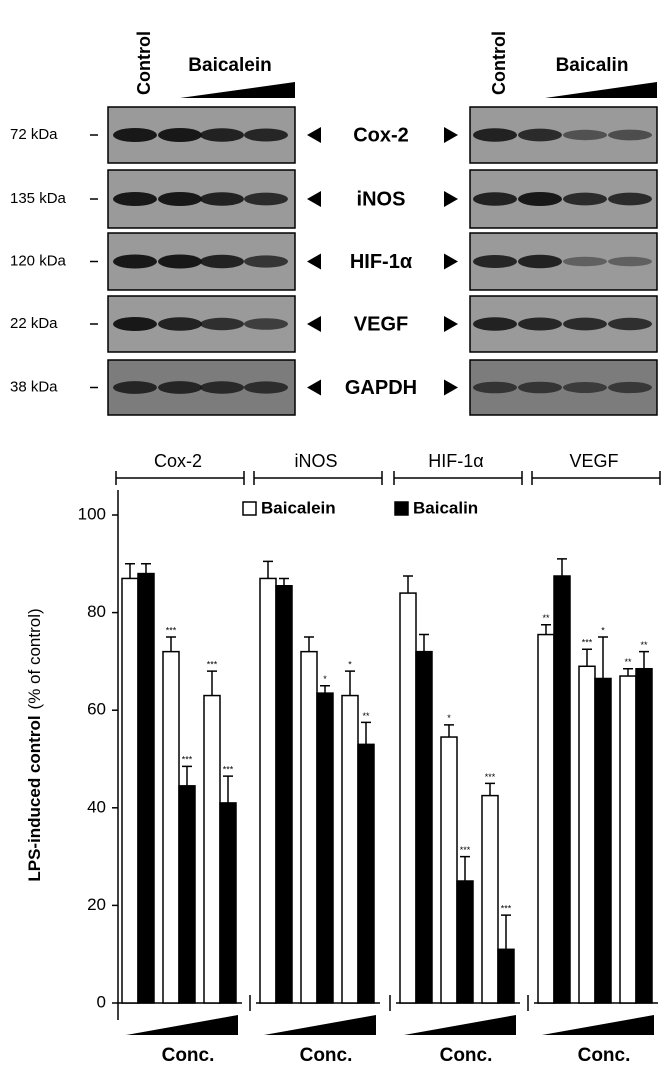 This screenshot has width=666, height=1068. What do you see at coordinates (381, 262) in the screenshot?
I see `protein-label: HIF-1α` at bounding box center [381, 262].